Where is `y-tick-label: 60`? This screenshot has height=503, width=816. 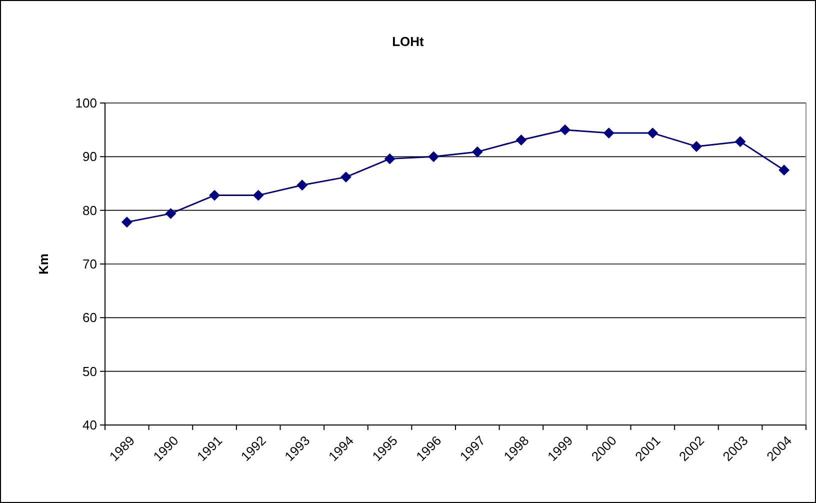
y-tick-label: 60 is located at coordinates (89, 318).